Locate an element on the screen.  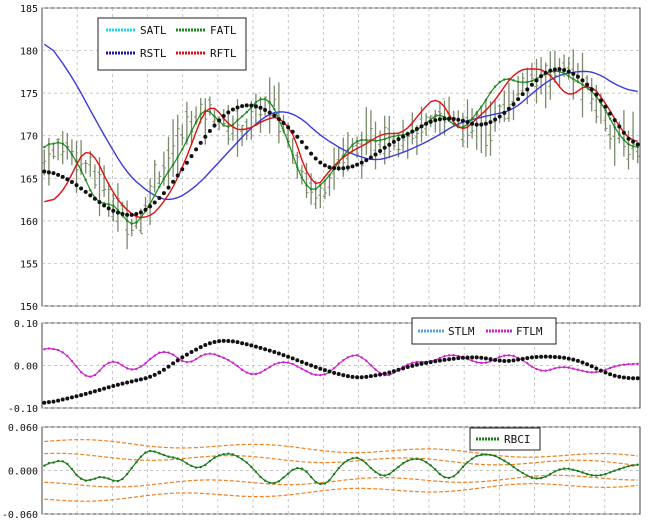
y-tick-label: 155 is located at coordinates (29, 264).